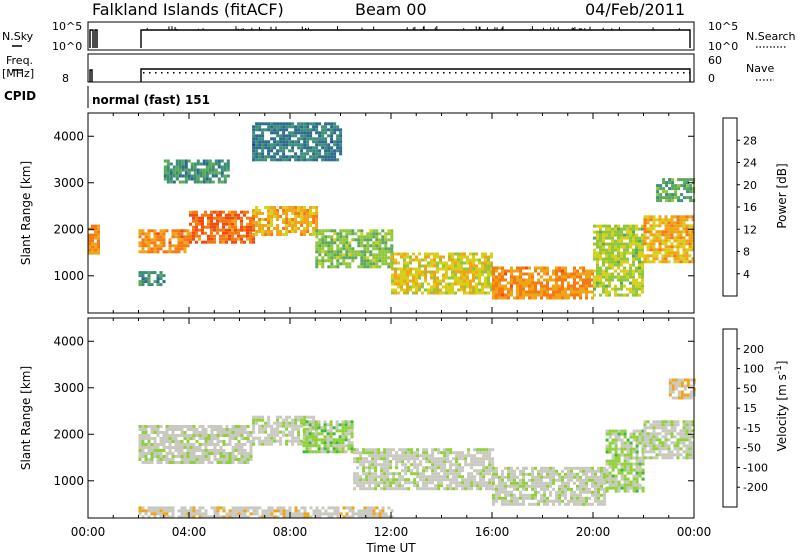 The width and height of the screenshot is (800, 554). Describe the element at coordinates (391, 9) in the screenshot. I see `beam-label: Beam 00` at that location.